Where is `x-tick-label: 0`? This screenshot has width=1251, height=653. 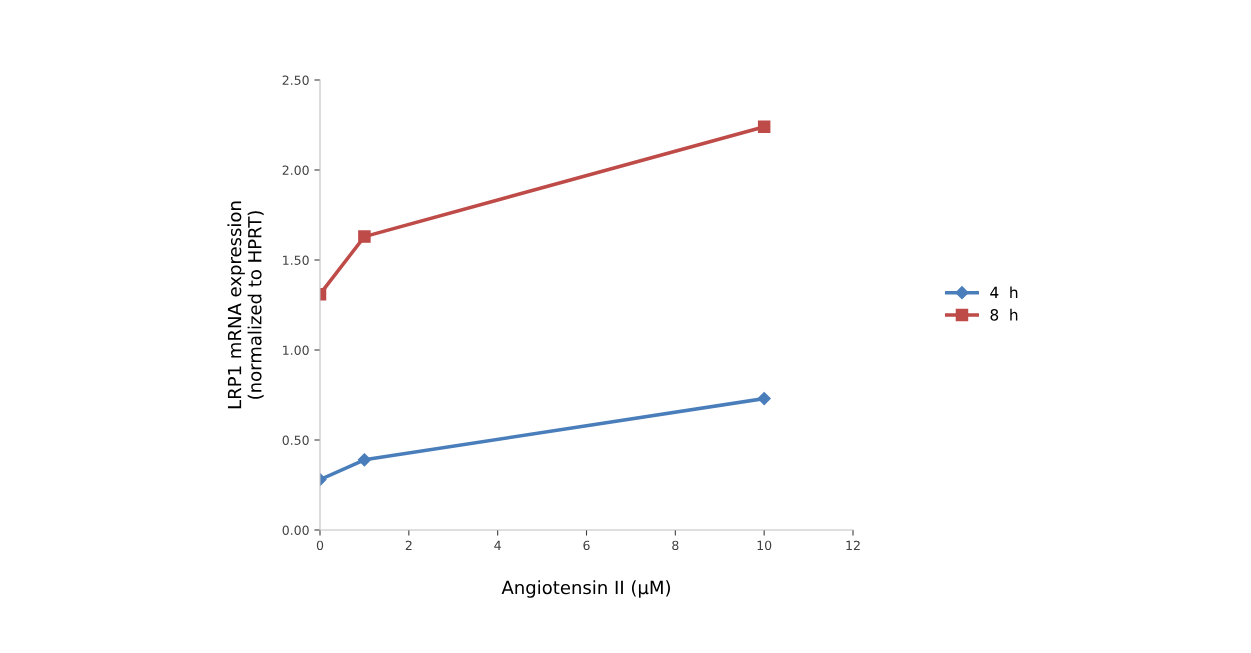
x-tick-label: 0 is located at coordinates (320, 545).